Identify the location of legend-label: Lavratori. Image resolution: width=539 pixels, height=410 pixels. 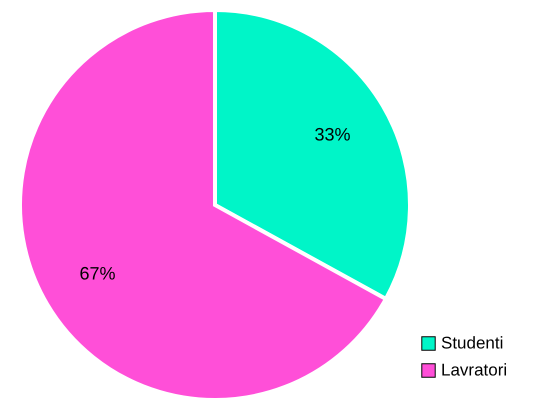
(474, 370).